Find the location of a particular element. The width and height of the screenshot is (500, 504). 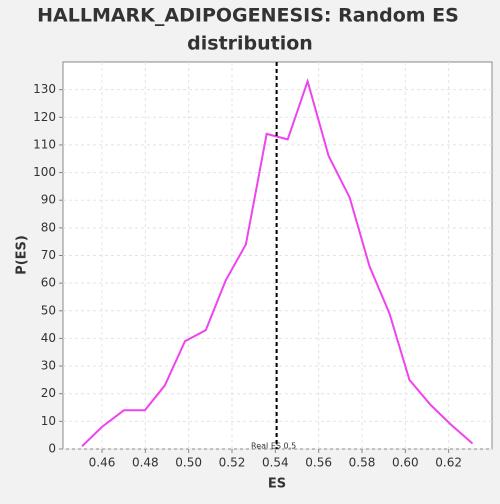

chart-title: distribution is located at coordinates (250, 44).